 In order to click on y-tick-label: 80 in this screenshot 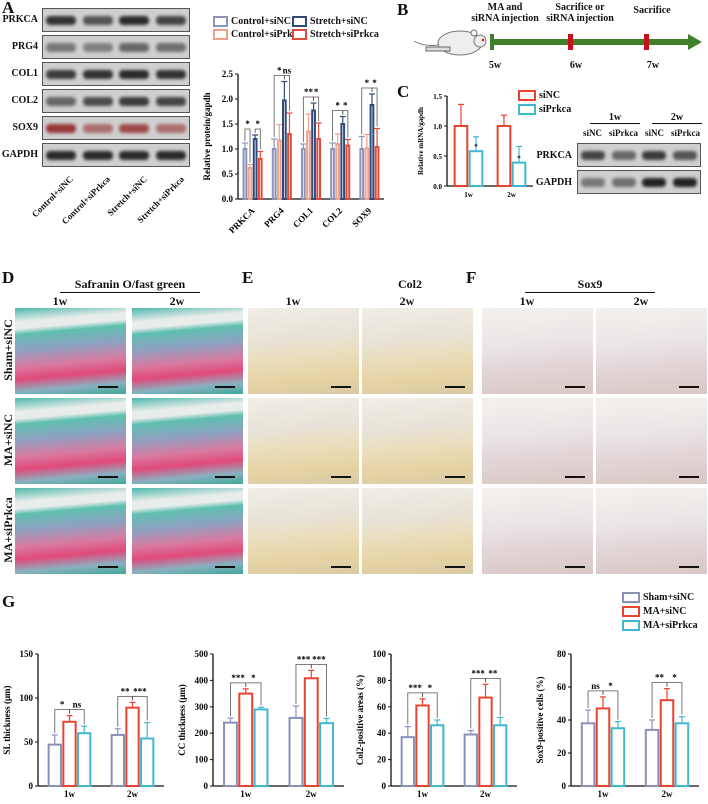, I will do `click(382, 680)`.